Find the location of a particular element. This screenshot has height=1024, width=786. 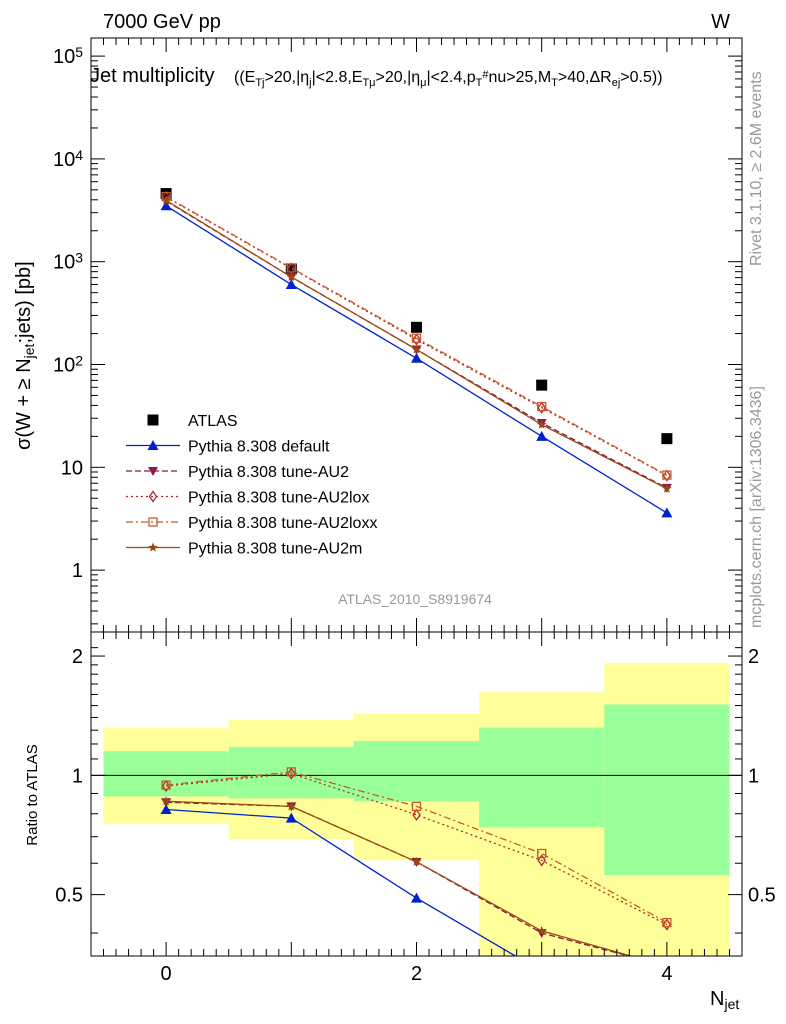

ratio-y-tick-label-left: 1 is located at coordinates (77, 776).